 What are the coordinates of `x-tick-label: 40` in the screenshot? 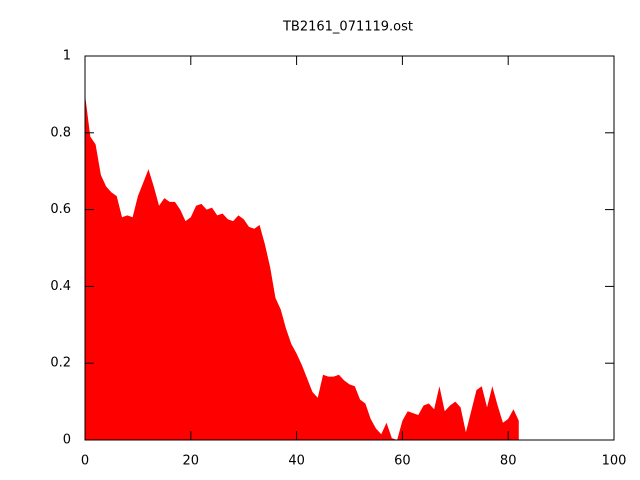 It's located at (296, 461).